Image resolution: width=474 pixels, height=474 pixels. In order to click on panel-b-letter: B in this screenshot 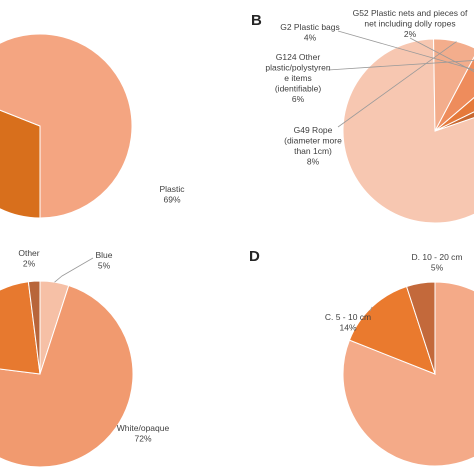, I will do `click(256, 20)`.